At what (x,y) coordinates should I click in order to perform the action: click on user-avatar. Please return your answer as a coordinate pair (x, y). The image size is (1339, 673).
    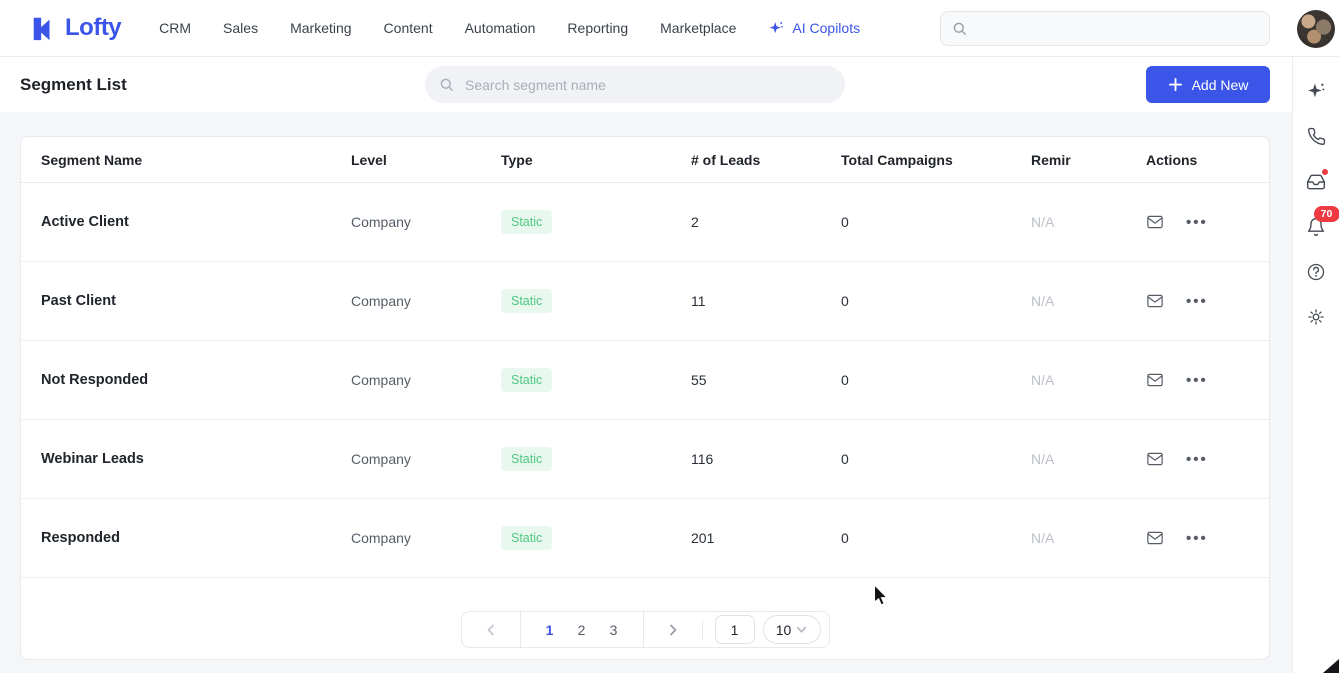
    Looking at the image, I should click on (1316, 29).